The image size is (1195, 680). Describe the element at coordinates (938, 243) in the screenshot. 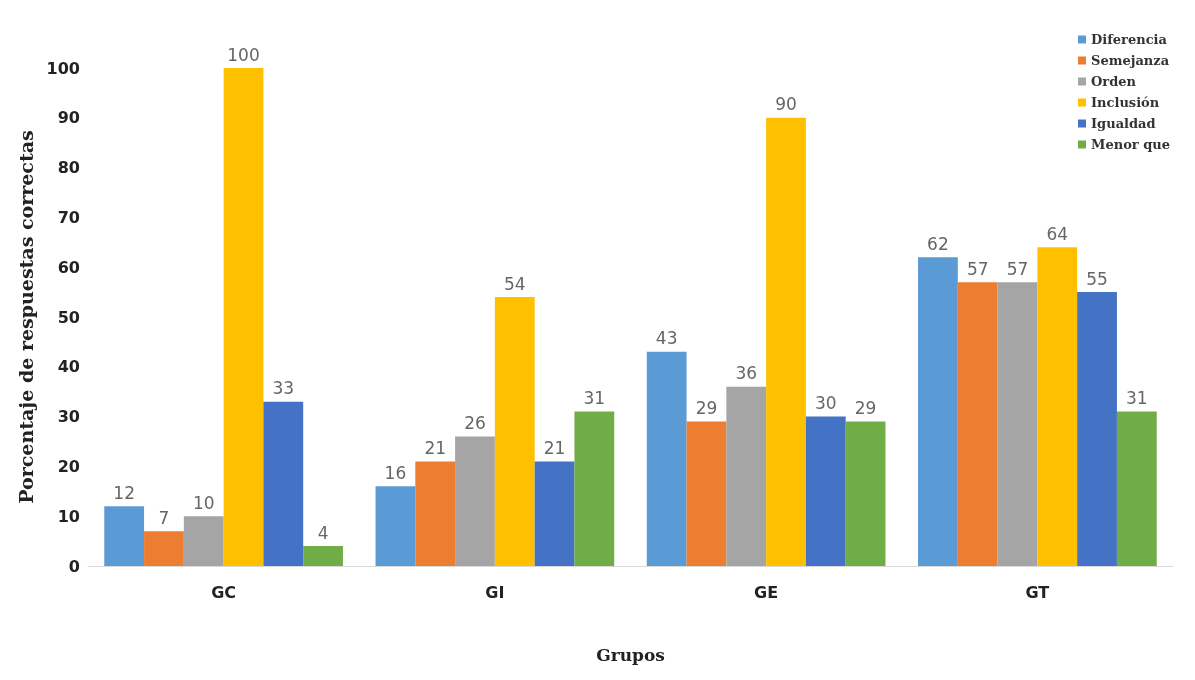

I see `data-label: 62` at that location.